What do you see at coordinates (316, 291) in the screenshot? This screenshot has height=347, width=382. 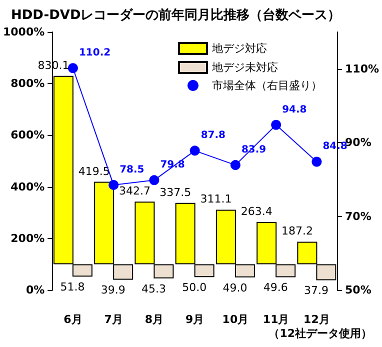 I see `data-label: 37.9` at bounding box center [316, 291].